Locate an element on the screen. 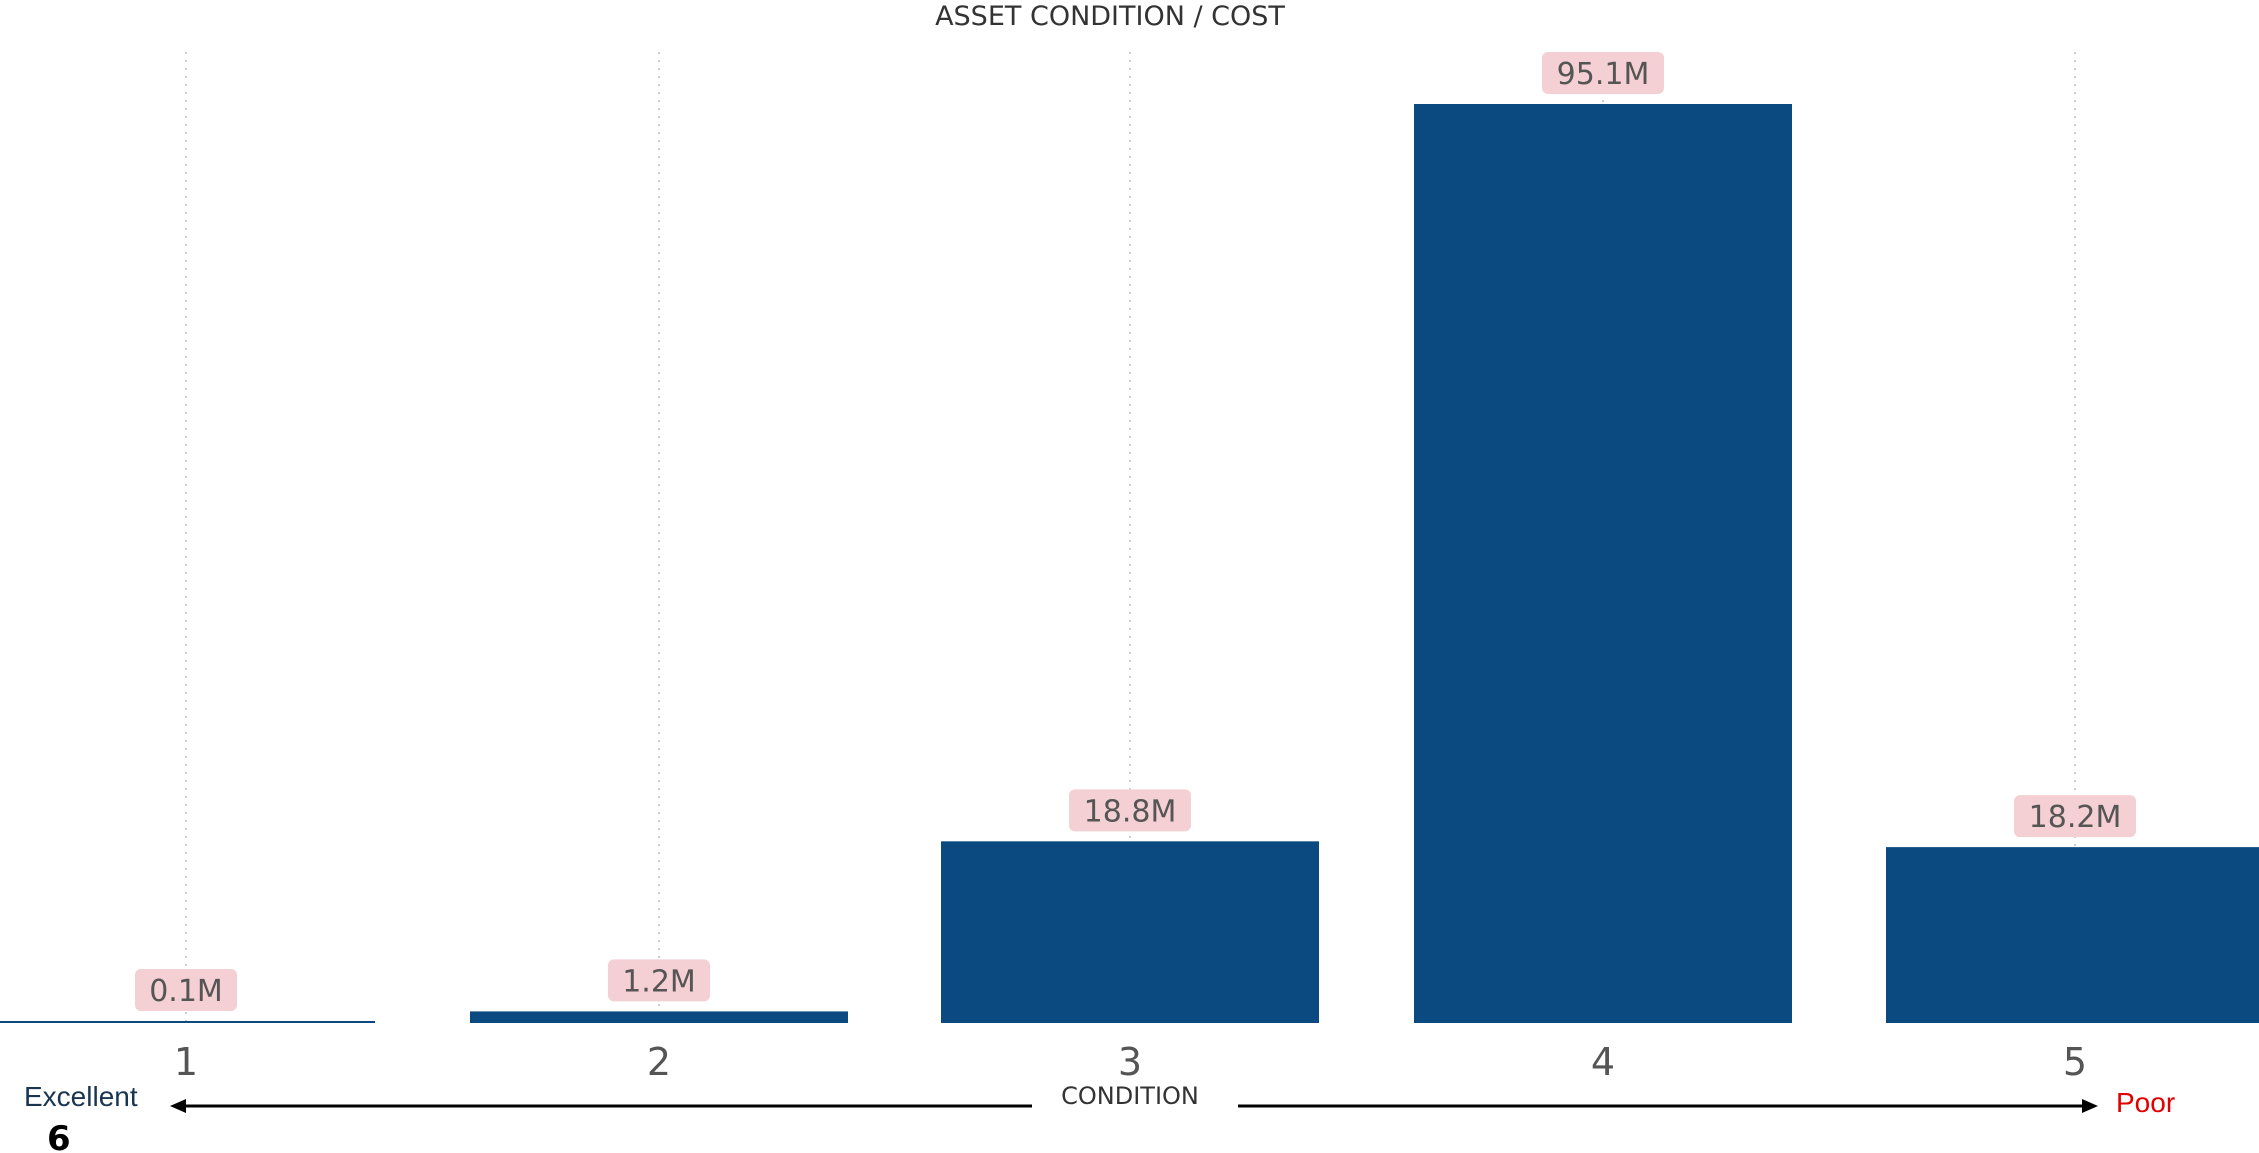 The image size is (2259, 1153). data-label-1: 0.1M is located at coordinates (186, 991).